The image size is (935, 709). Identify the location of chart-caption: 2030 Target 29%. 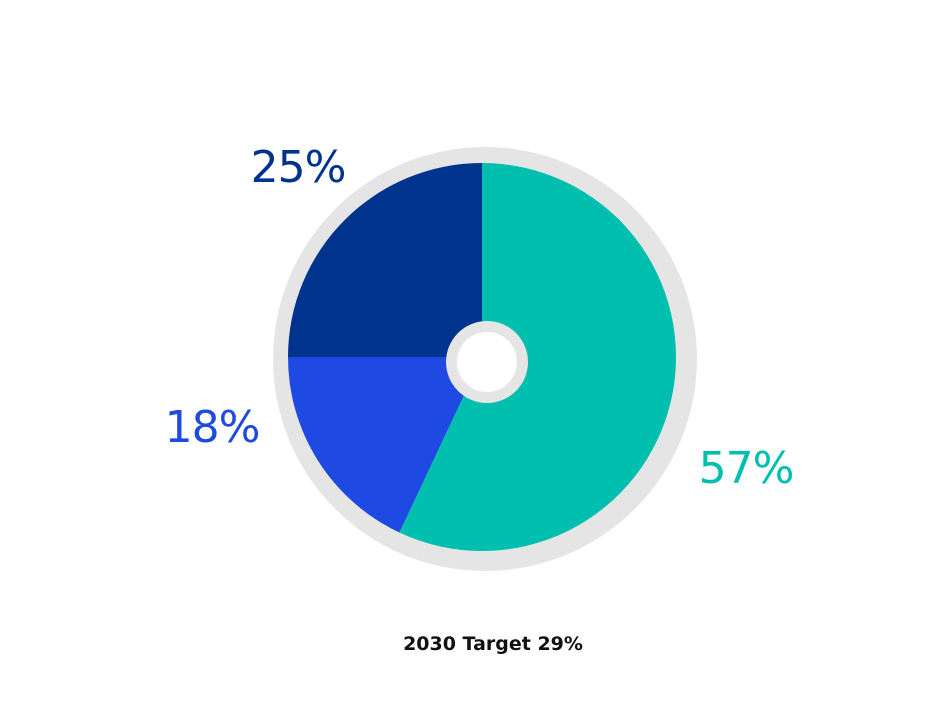
(493, 644).